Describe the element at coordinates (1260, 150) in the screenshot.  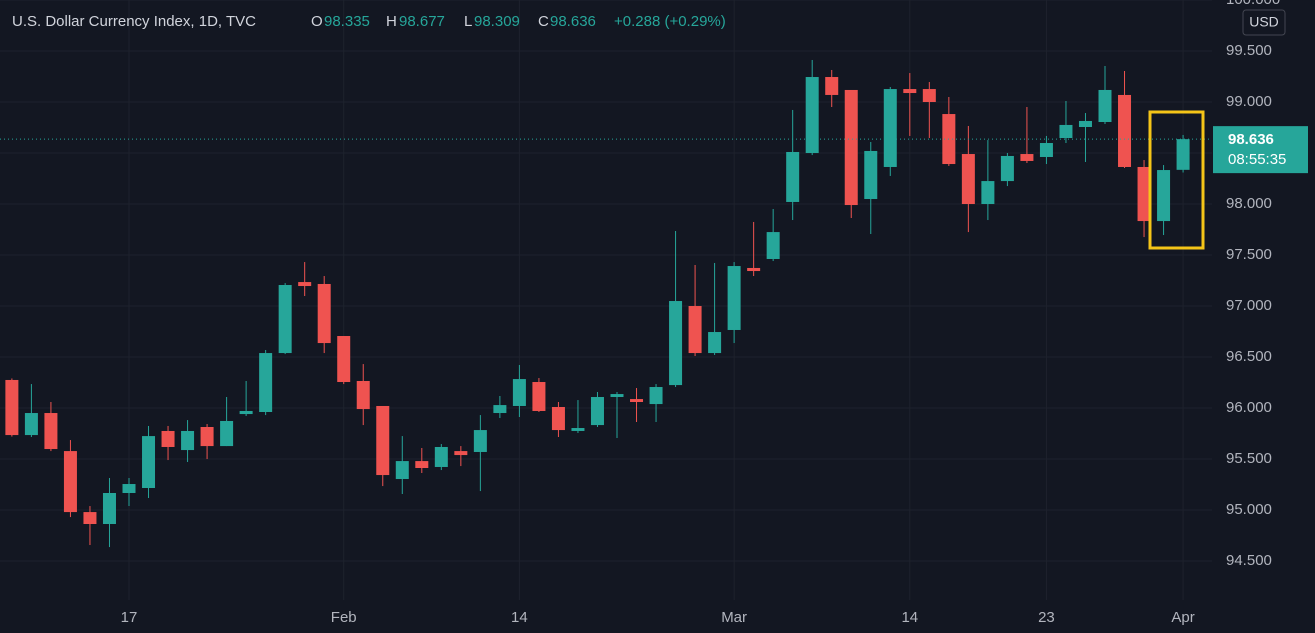
I see `price-label-box` at that location.